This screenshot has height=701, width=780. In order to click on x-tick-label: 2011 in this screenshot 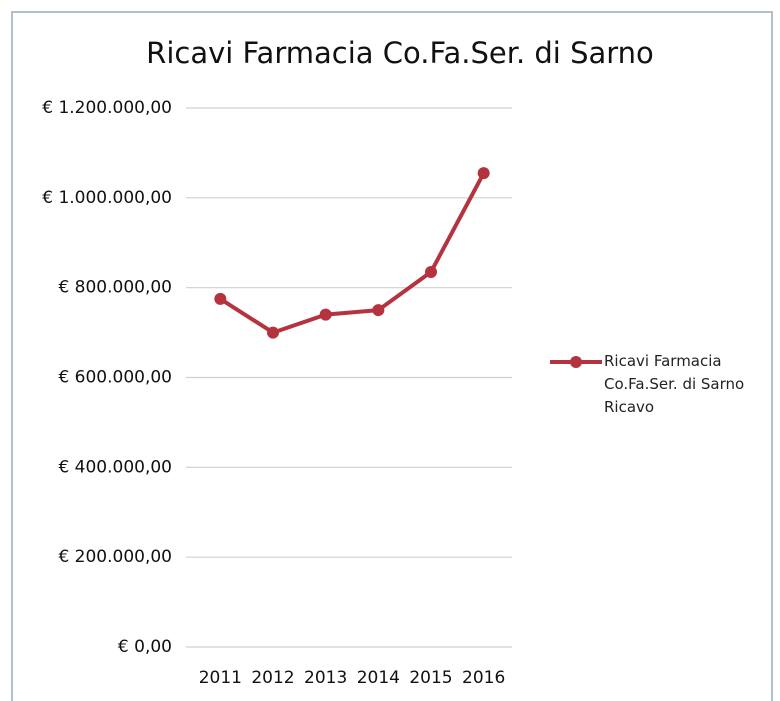, I will do `click(220, 678)`.